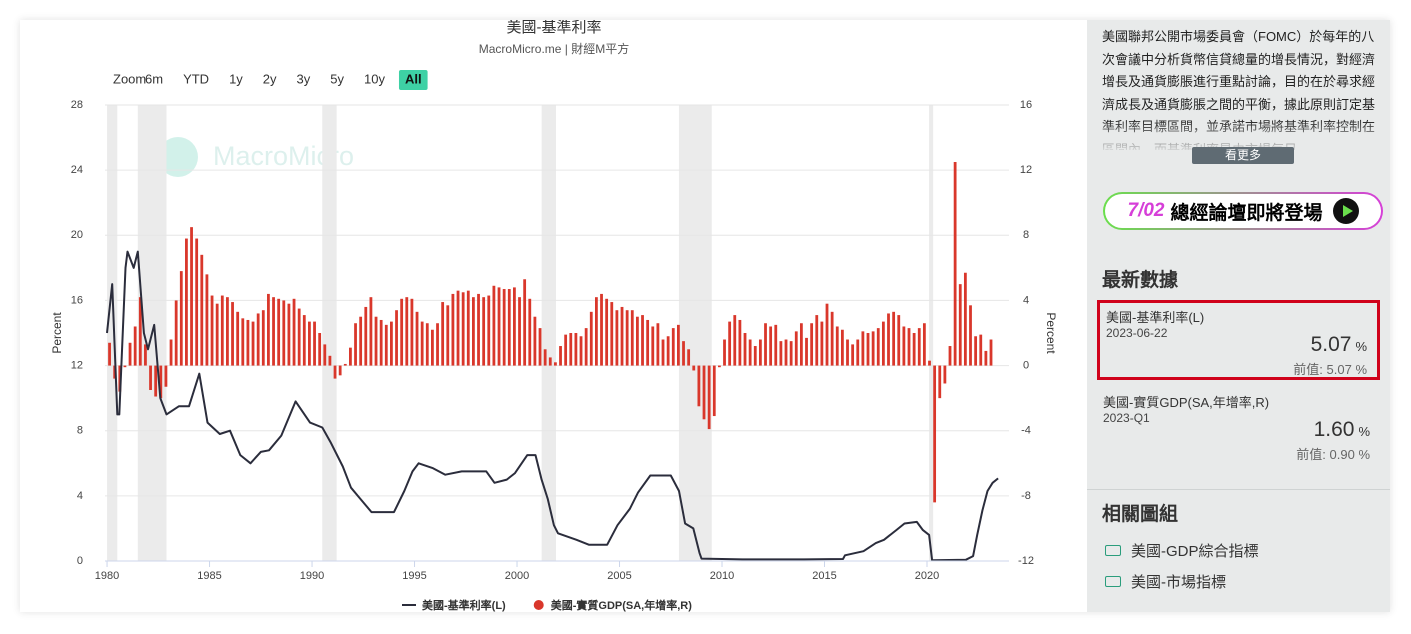 This screenshot has height=634, width=1411. Describe the element at coordinates (304, 80) in the screenshot. I see `range-button: 3y` at that location.